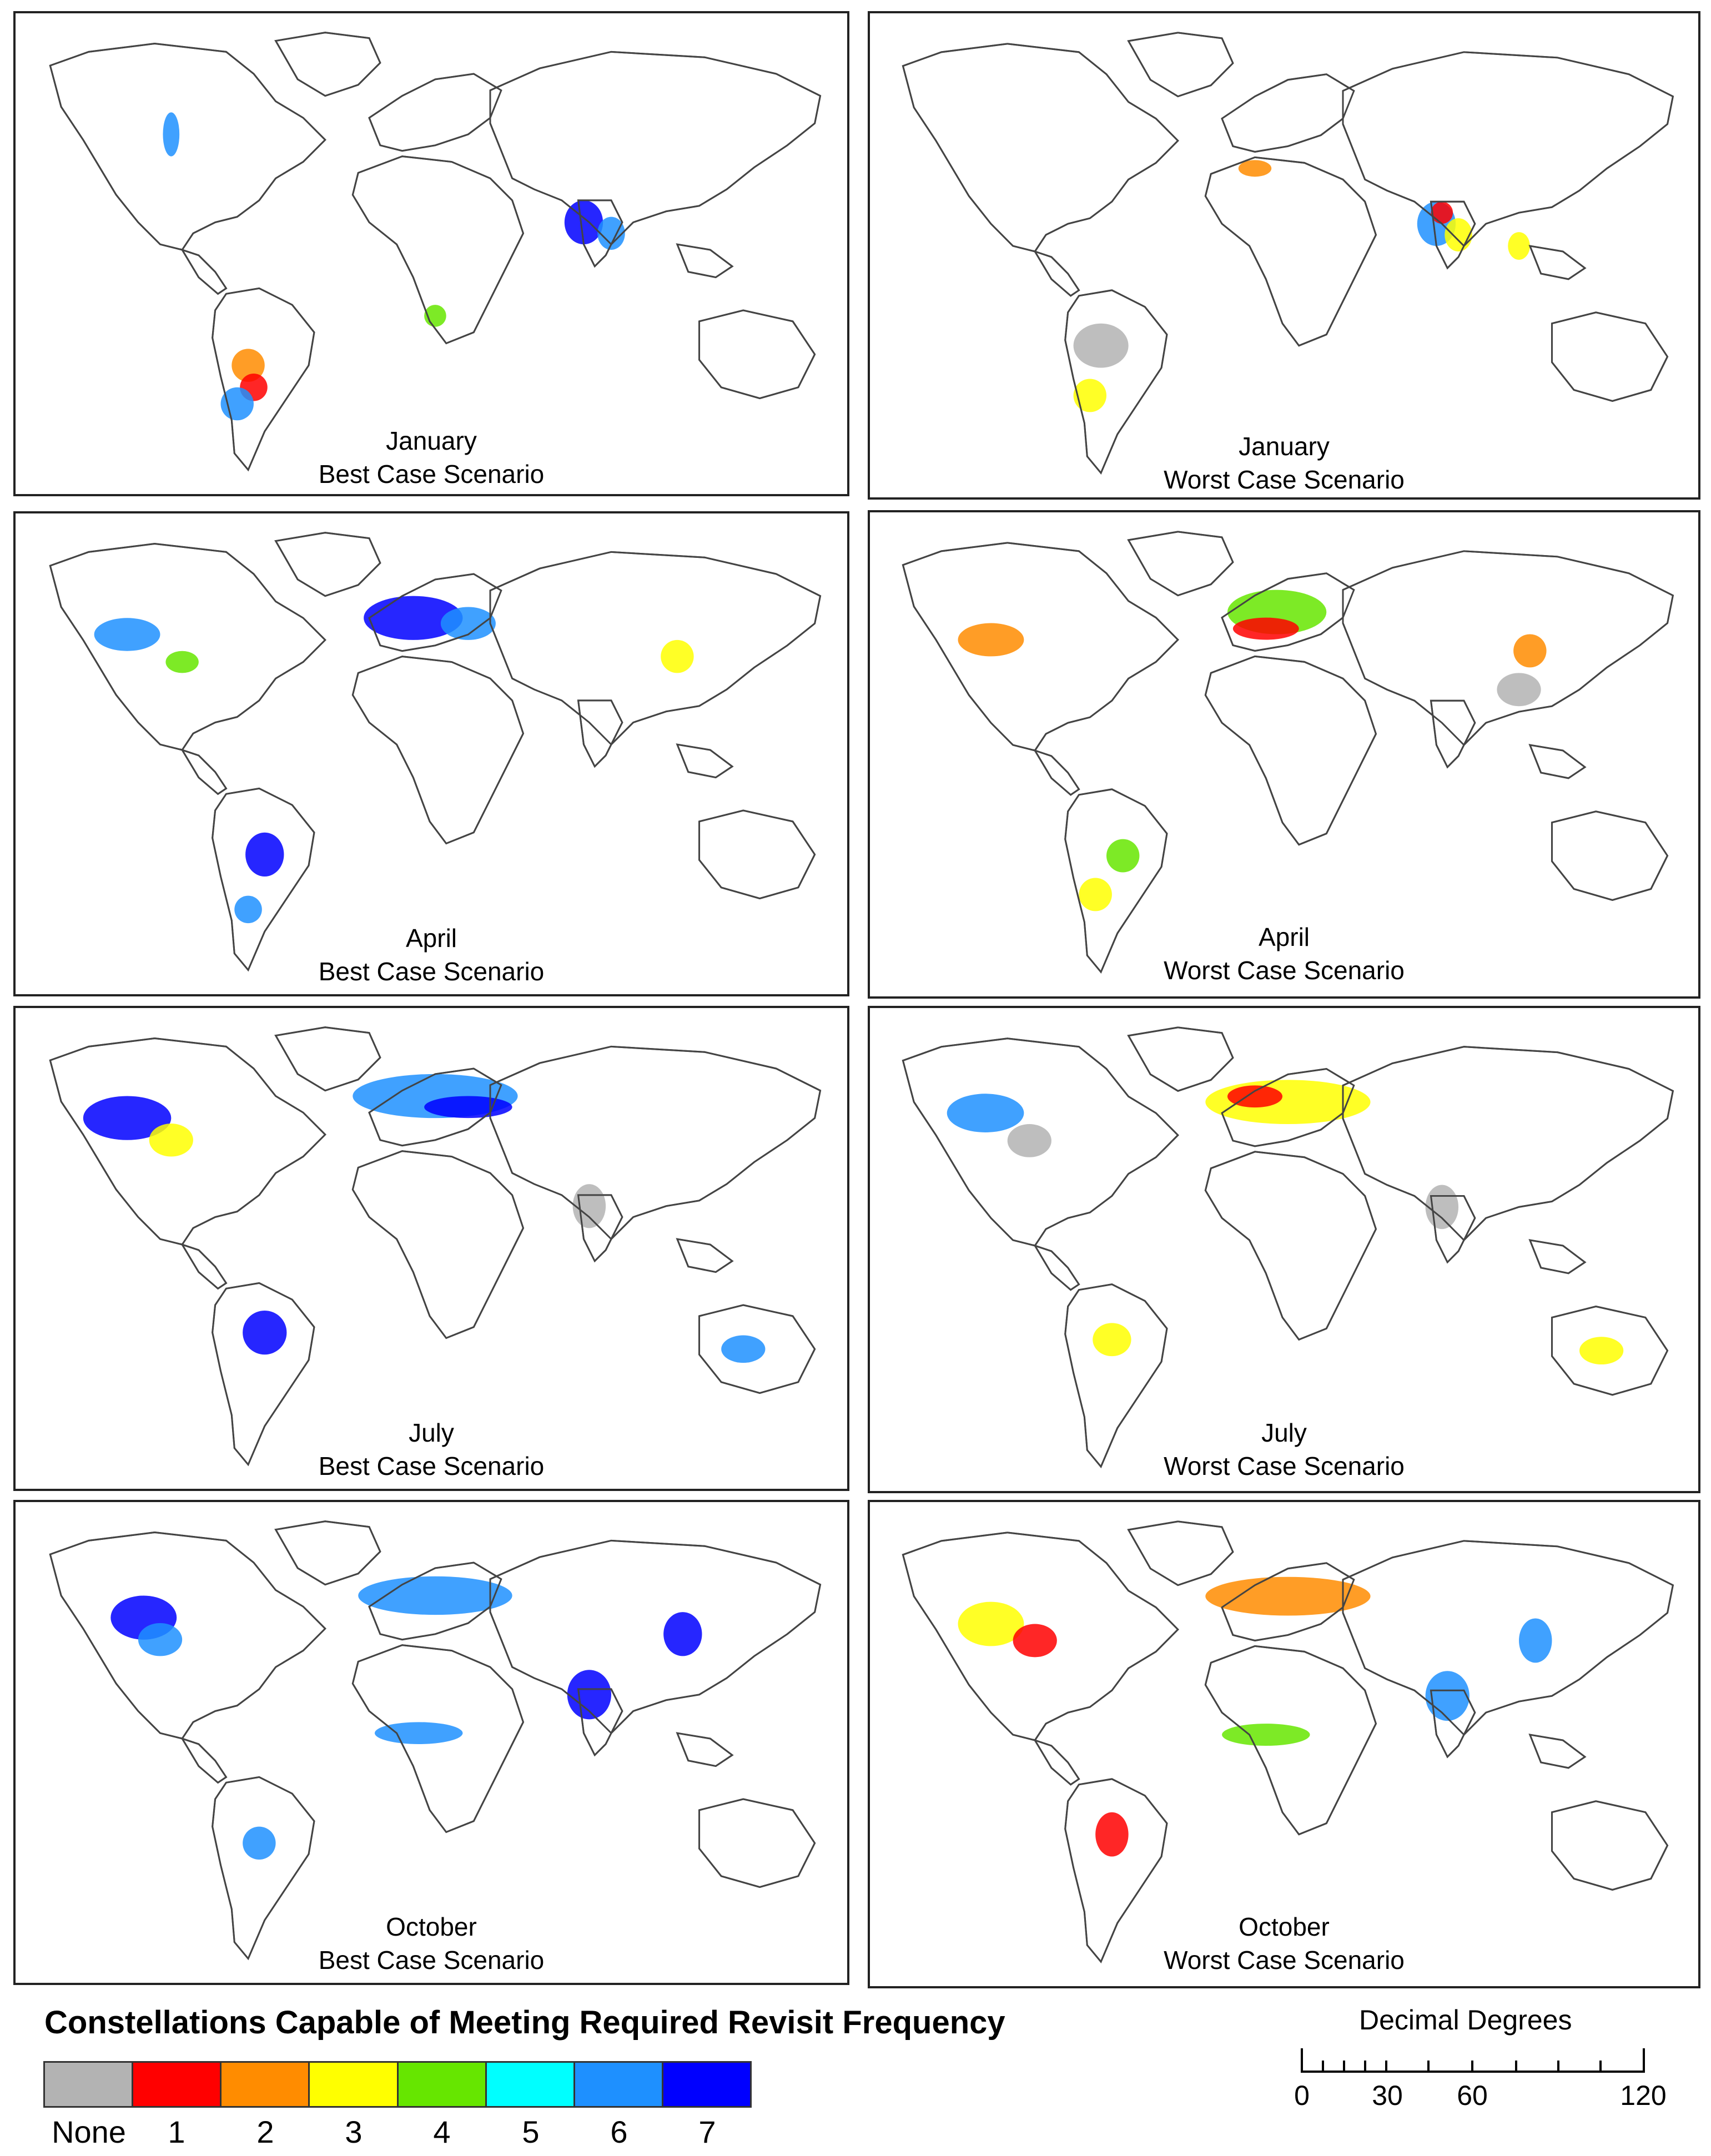  Describe the element at coordinates (89, 2084) in the screenshot. I see `legend-swatch-none` at that location.